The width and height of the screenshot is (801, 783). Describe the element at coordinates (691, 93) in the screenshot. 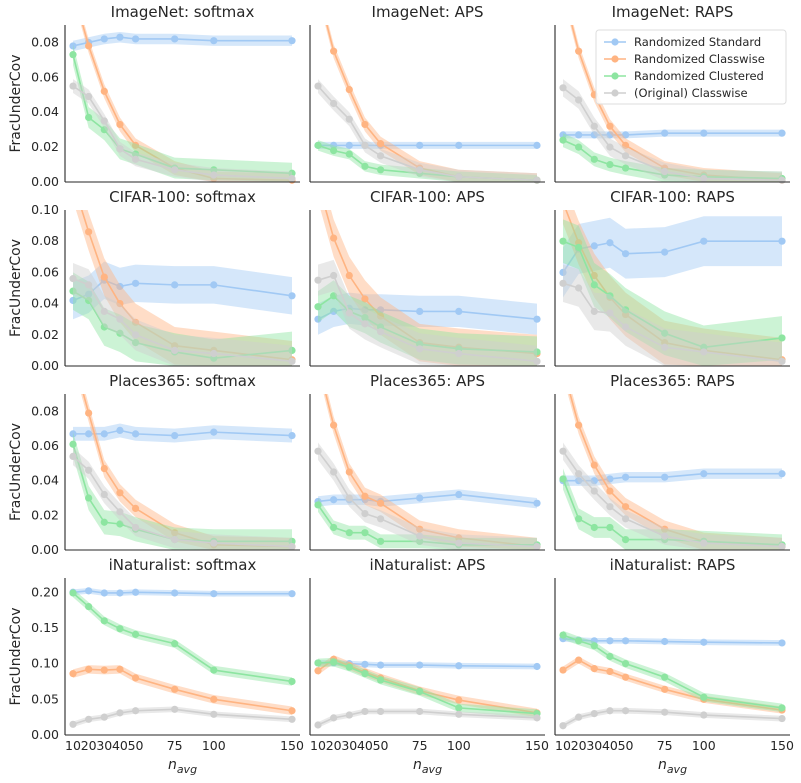

I see `legend-label-original-classwise: (Original) Classwise` at that location.